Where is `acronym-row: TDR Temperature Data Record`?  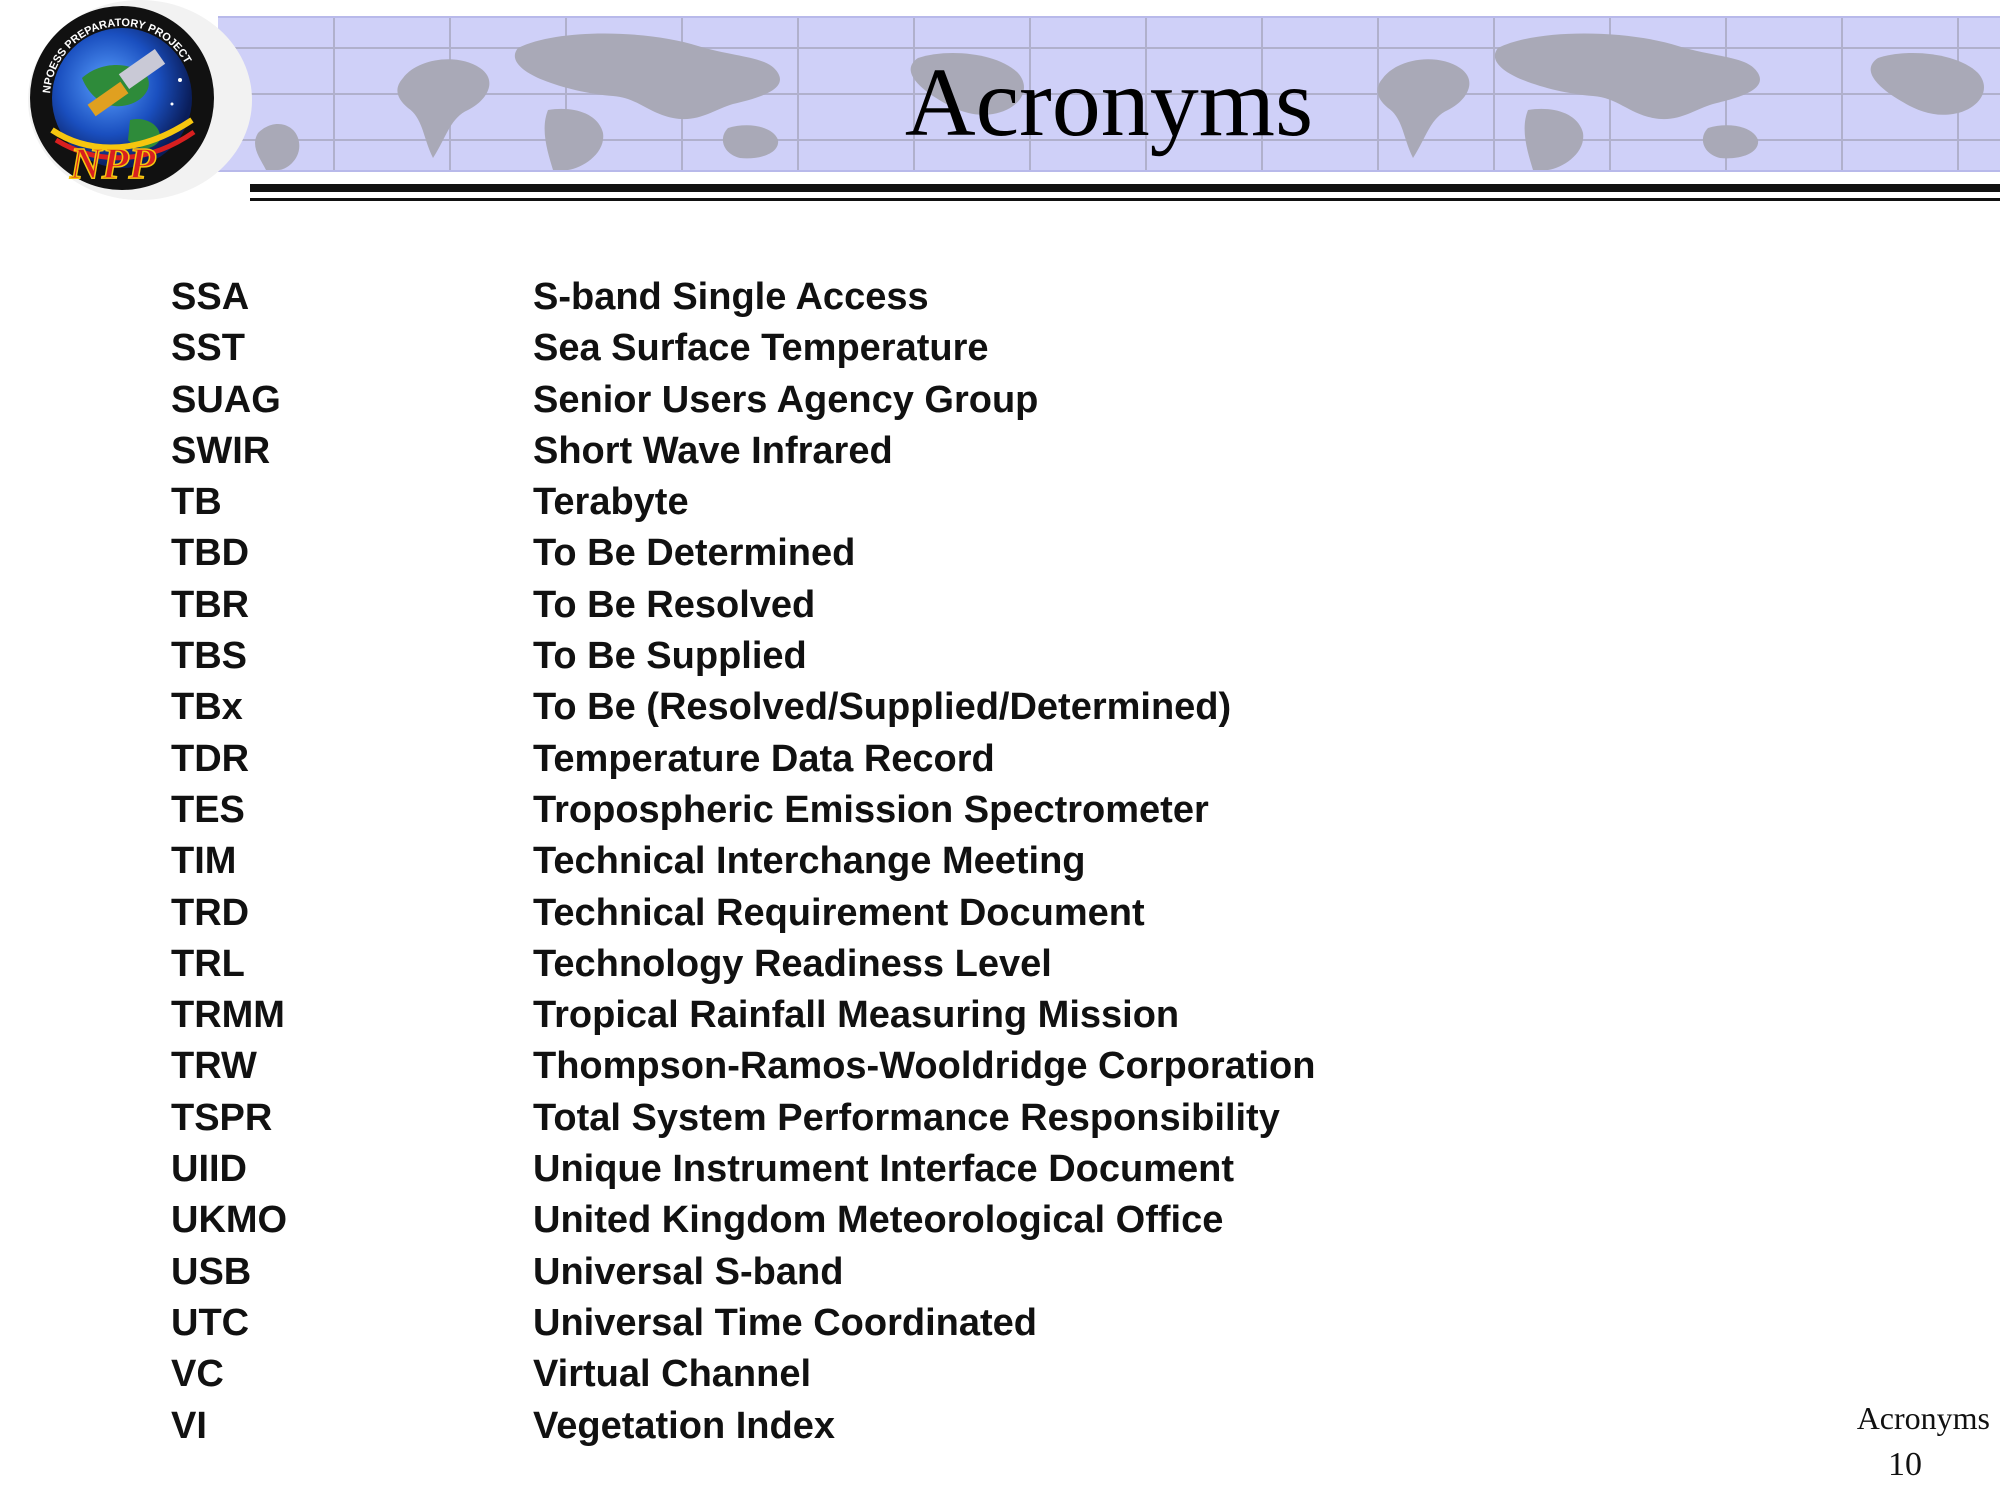
acronym-row: TDR Temperature Data Record is located at coordinates (921, 757).